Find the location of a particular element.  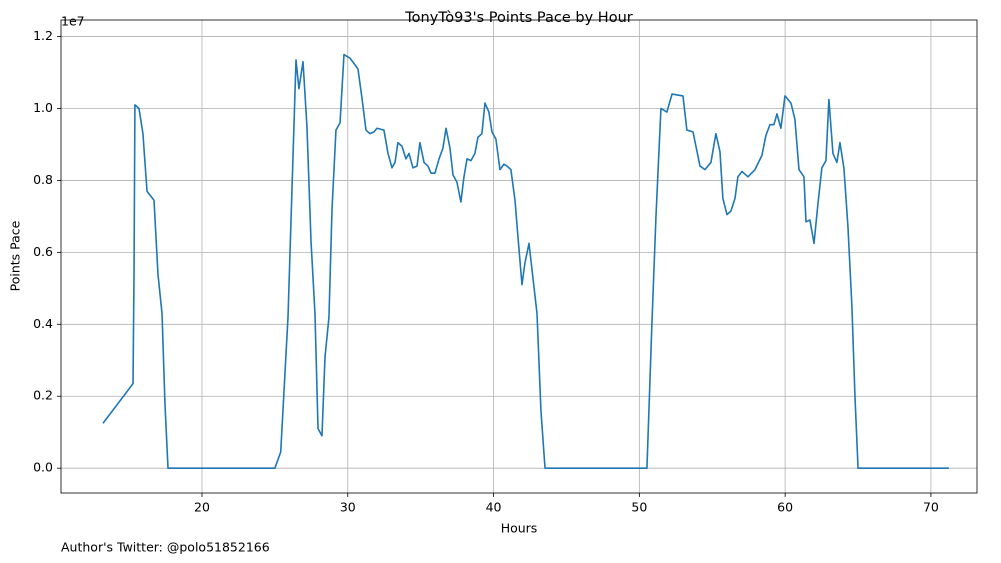

y-tick-label: 0.6 is located at coordinates (43, 251).